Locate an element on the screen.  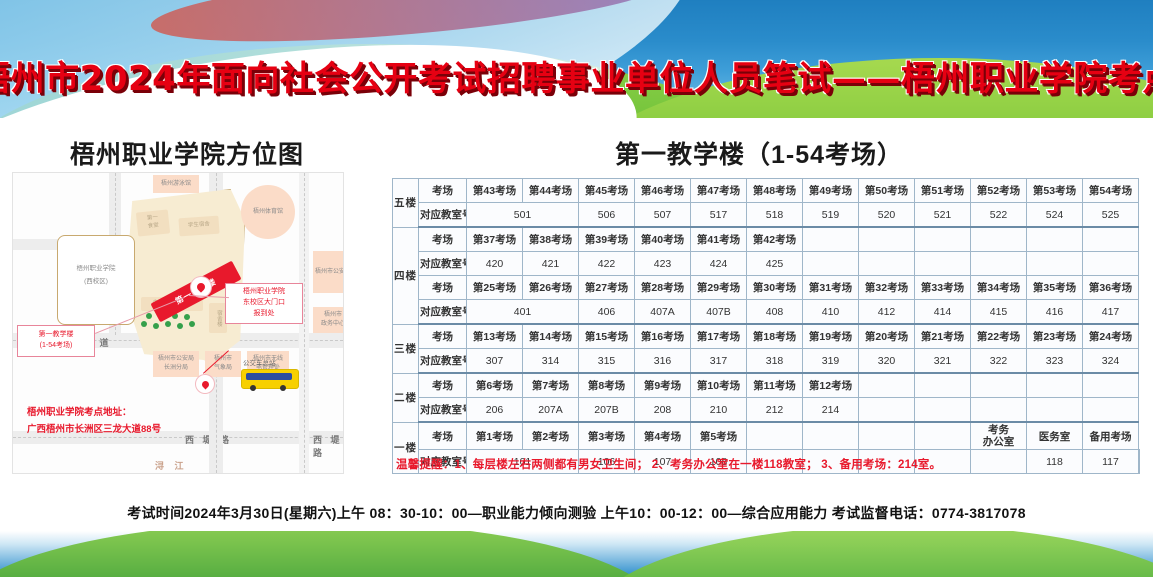
classroom-no-cell: 524 is located at coordinates (1054, 215).